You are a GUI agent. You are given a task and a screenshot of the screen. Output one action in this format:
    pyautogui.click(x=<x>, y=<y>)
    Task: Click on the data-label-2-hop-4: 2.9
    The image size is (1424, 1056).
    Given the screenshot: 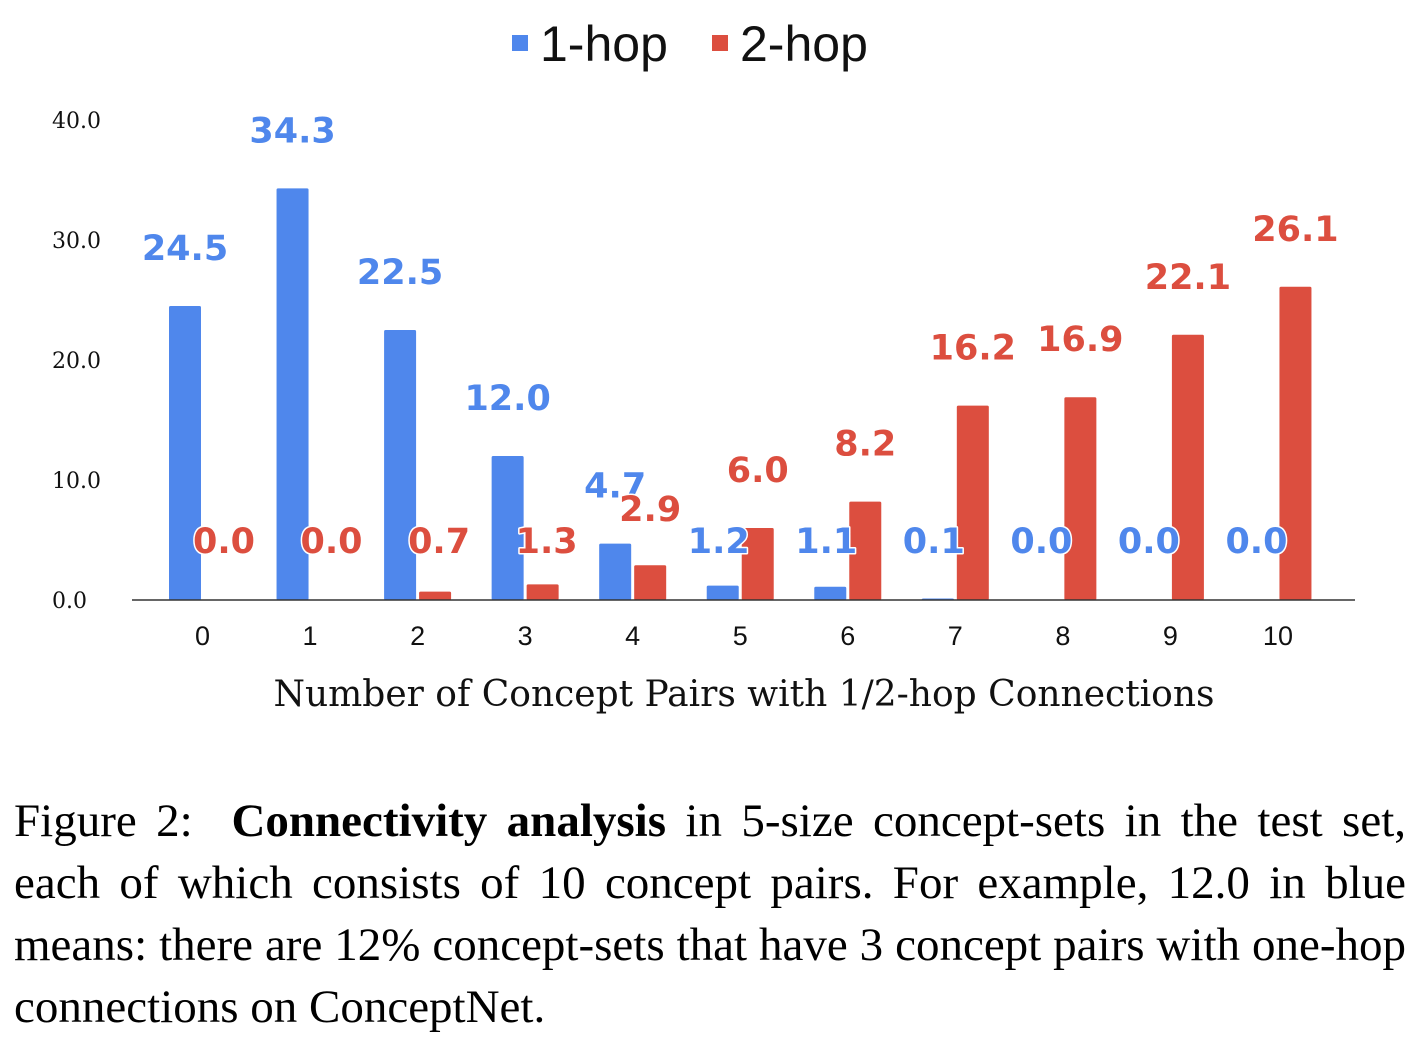 What is the action you would take?
    pyautogui.click(x=650, y=510)
    